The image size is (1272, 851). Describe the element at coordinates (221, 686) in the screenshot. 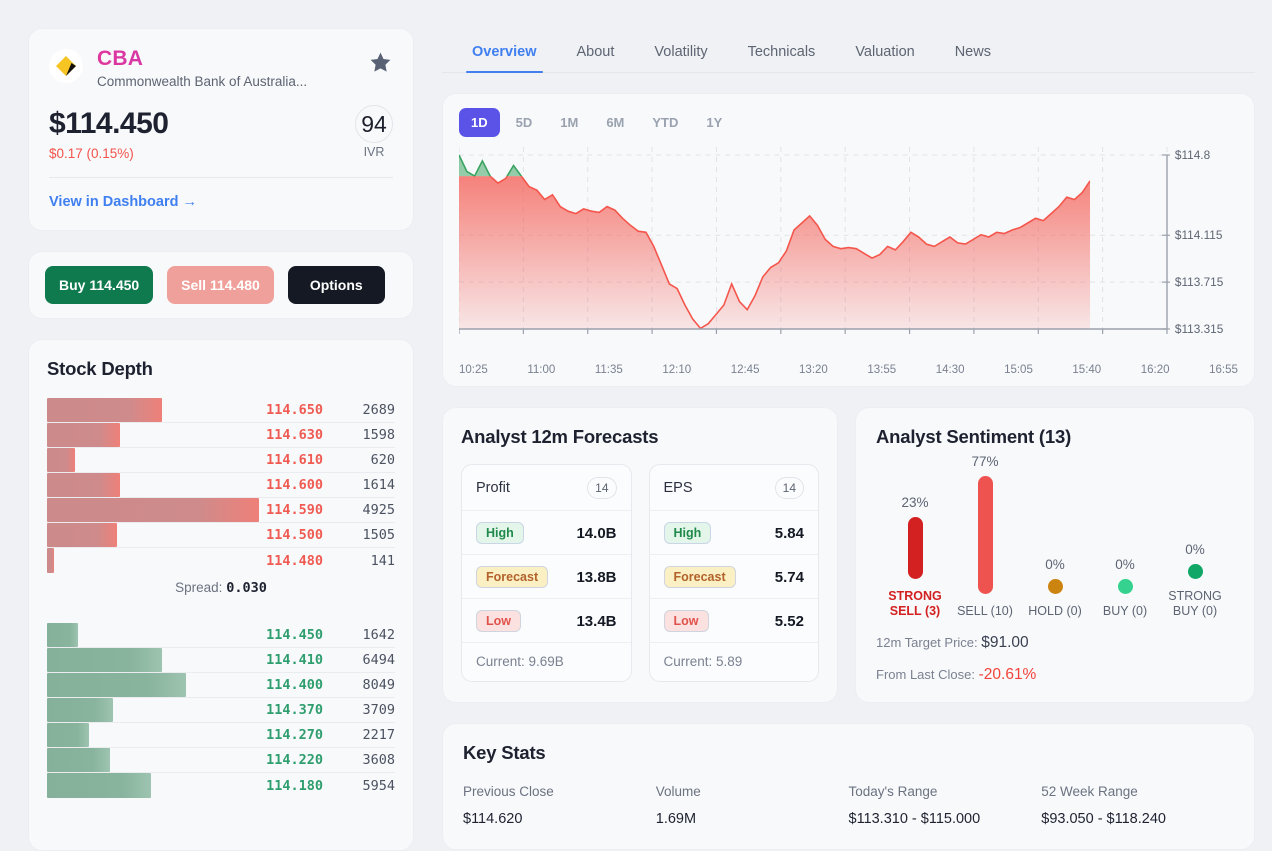

I see `table-row: 114.400 8049` at that location.